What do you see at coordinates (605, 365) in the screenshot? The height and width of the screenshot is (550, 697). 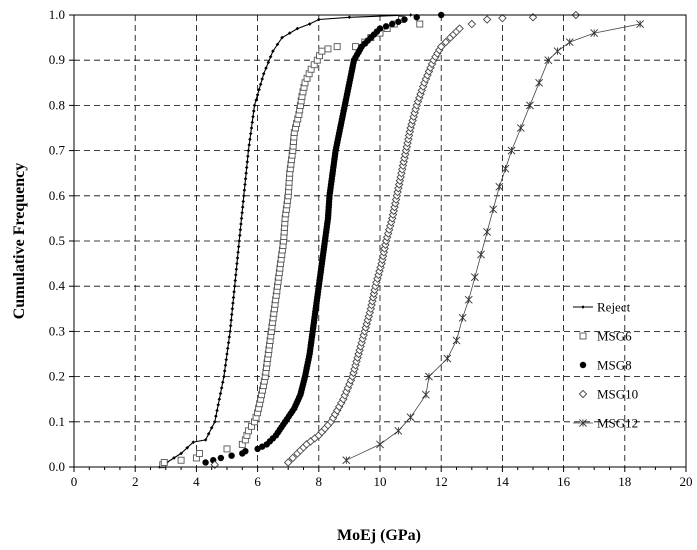 I see `legend-item-msg8: MSG8` at bounding box center [605, 365].